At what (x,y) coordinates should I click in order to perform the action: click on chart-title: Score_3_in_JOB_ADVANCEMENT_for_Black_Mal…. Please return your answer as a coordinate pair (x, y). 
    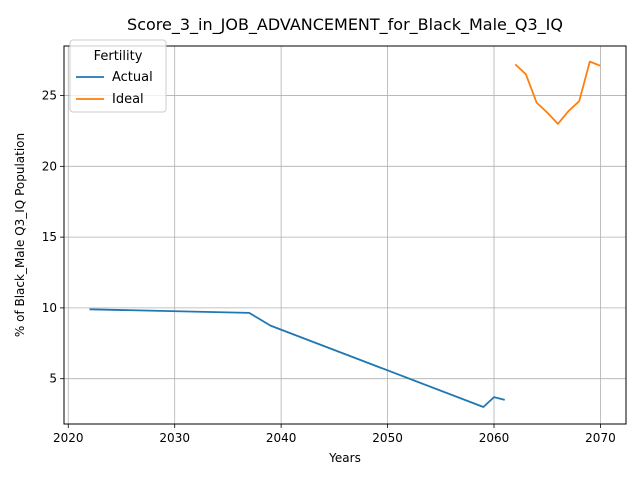
    Looking at the image, I should click on (345, 25).